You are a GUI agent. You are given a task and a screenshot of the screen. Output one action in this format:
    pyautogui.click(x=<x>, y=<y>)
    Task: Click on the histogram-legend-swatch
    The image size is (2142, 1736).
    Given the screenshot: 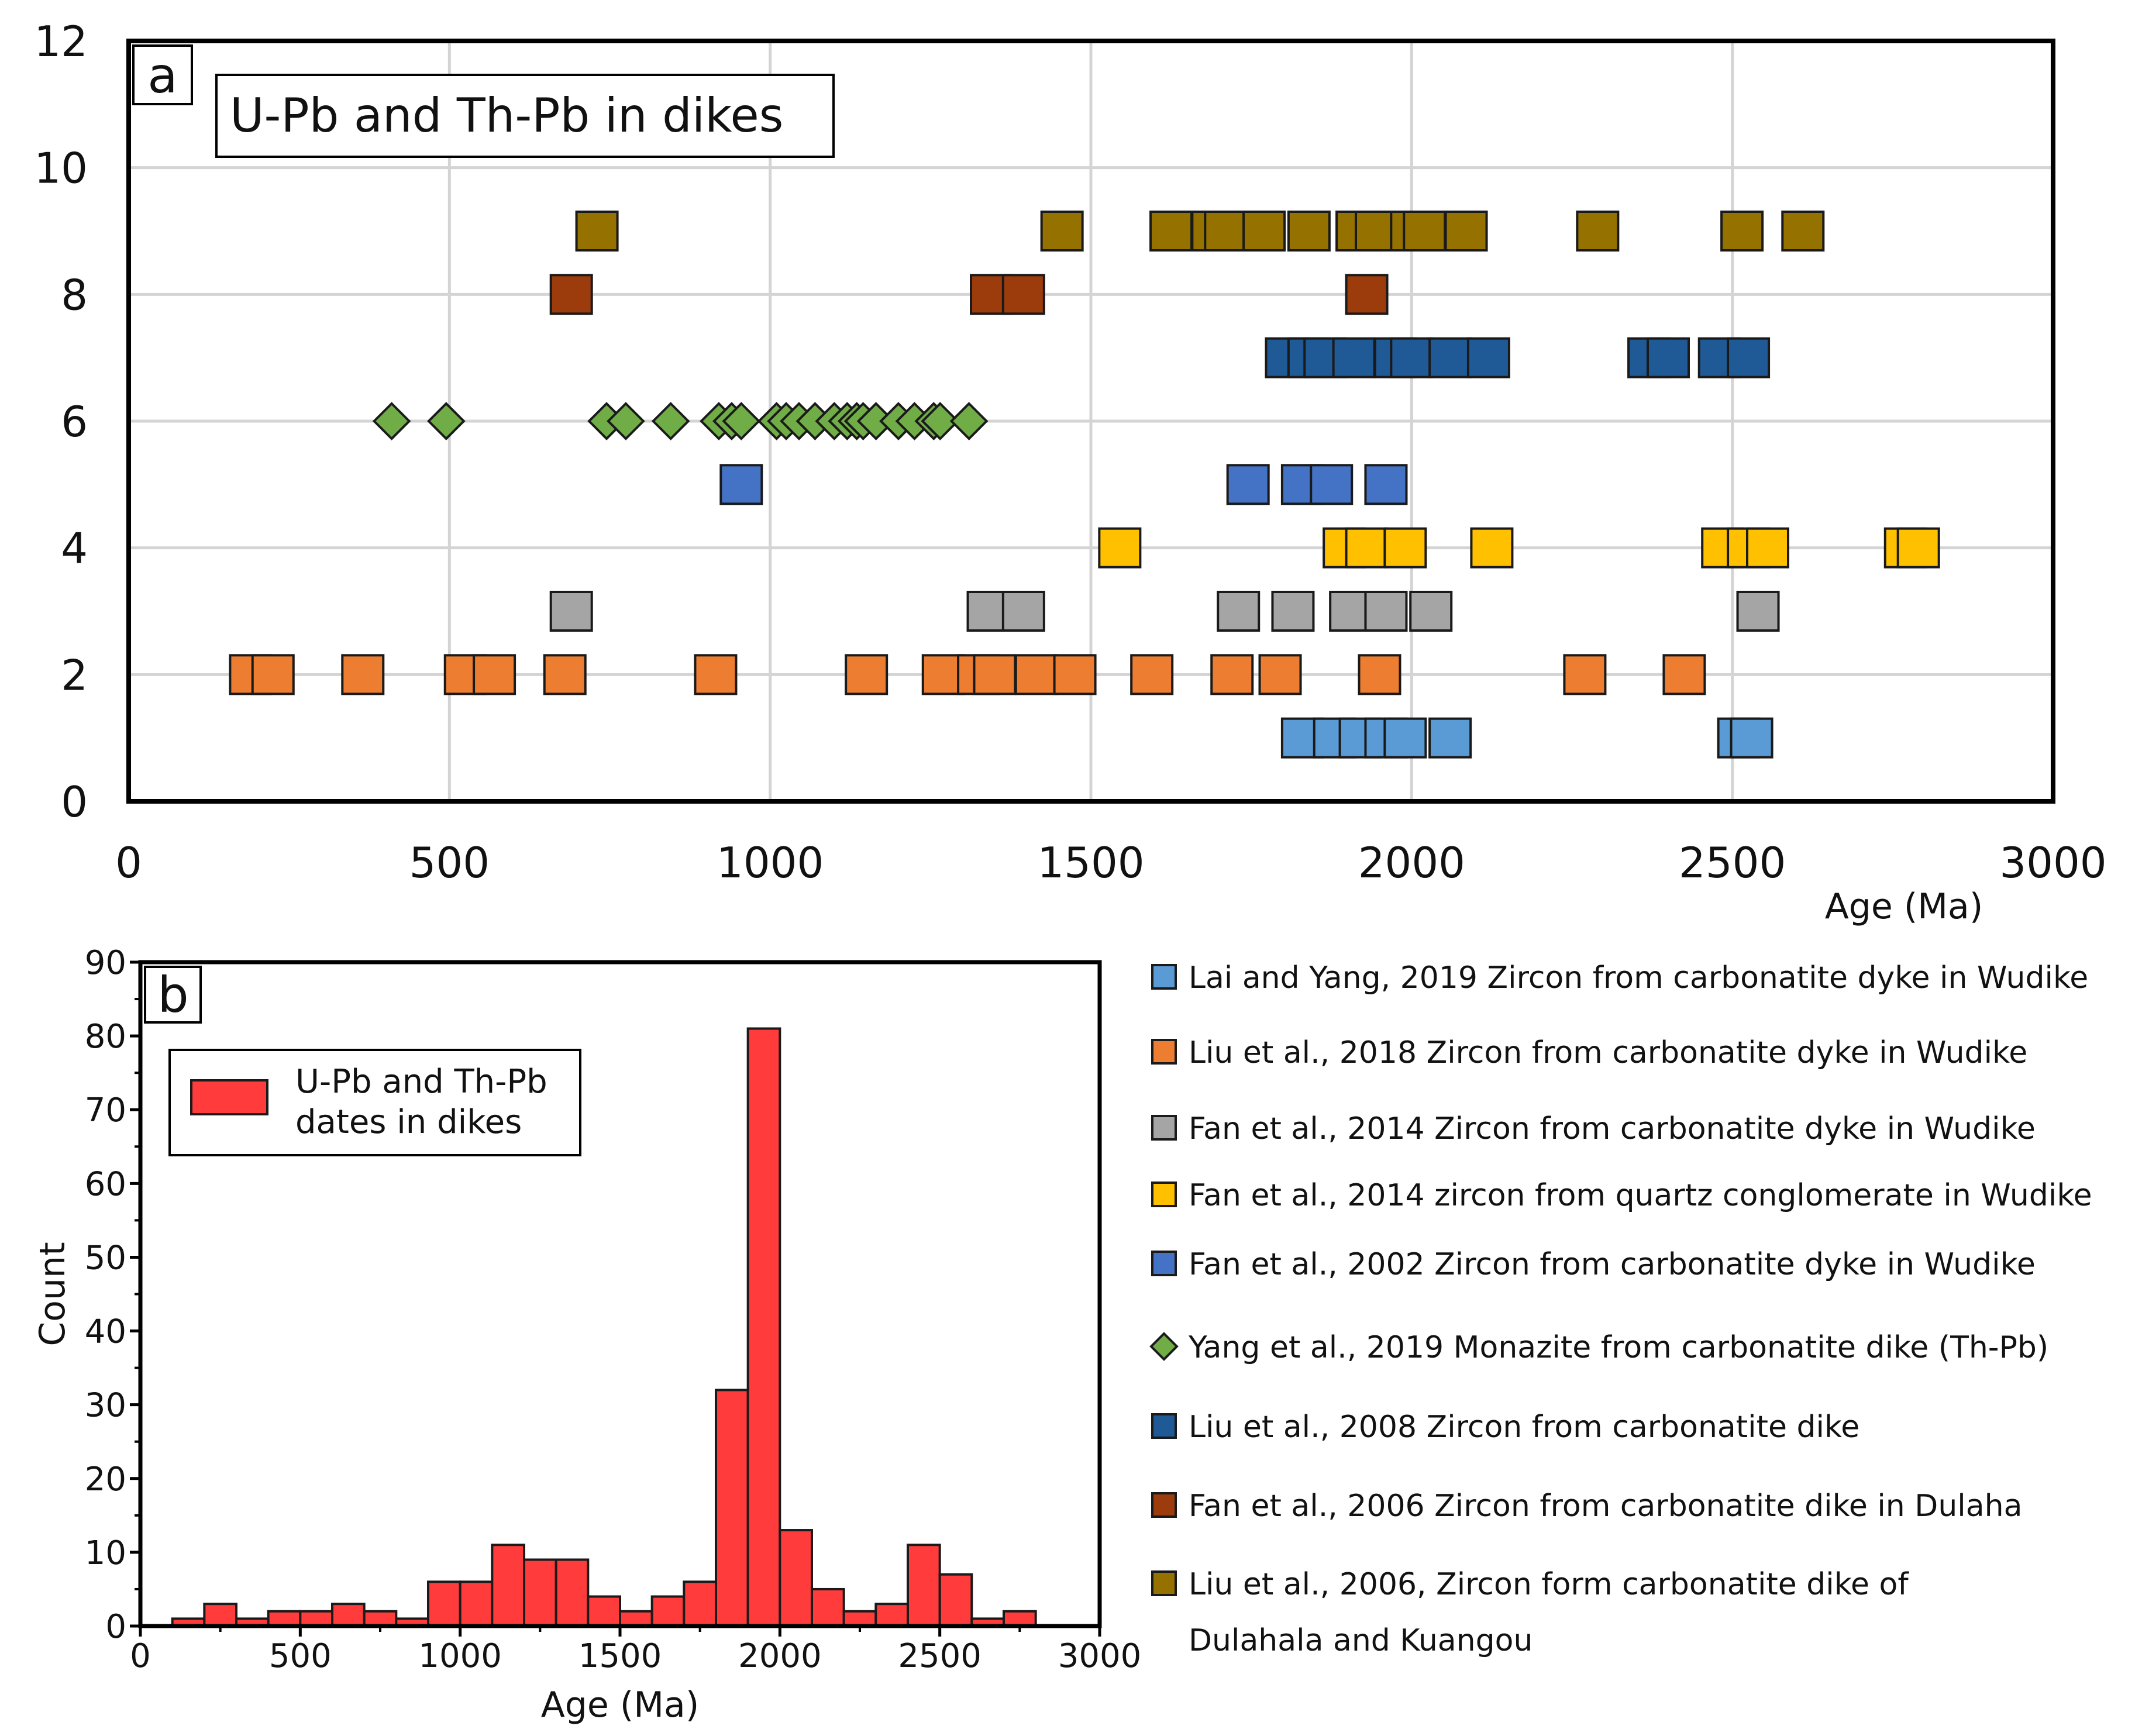 What is the action you would take?
    pyautogui.click(x=229, y=1097)
    